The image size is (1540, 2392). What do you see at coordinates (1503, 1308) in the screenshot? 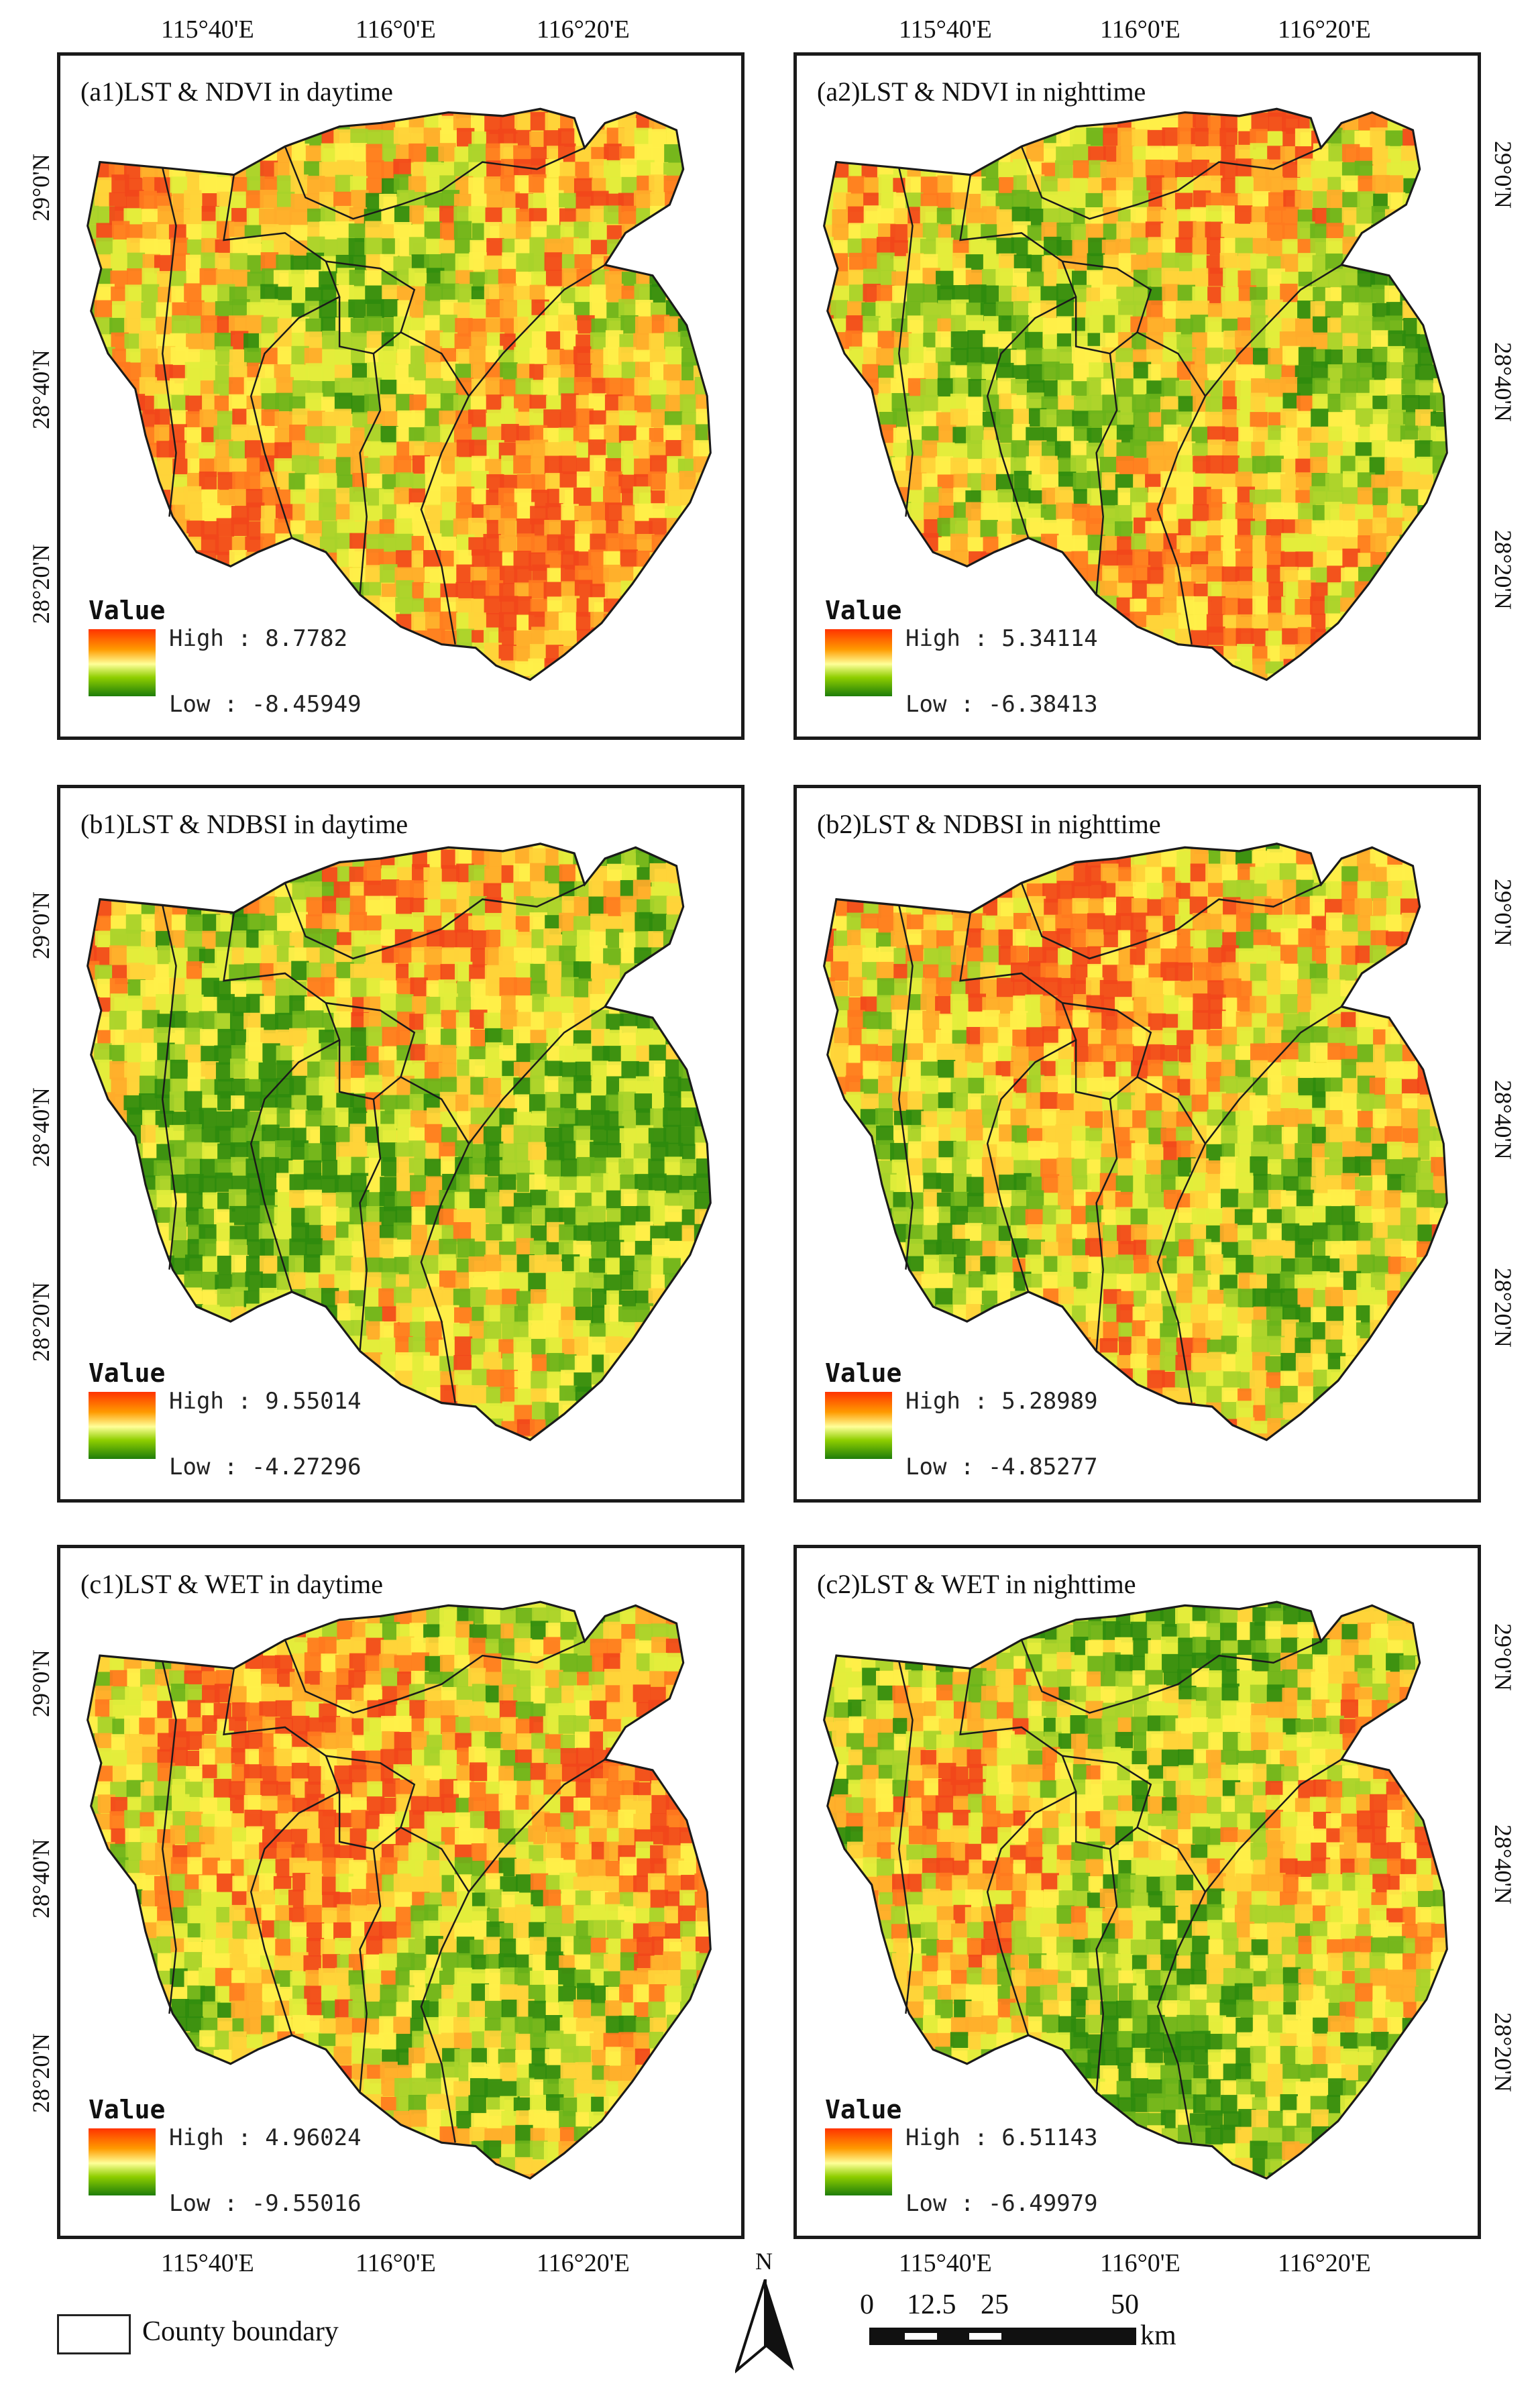
I see `lat-label-right-b-3: 28°20'N` at bounding box center [1503, 1308].